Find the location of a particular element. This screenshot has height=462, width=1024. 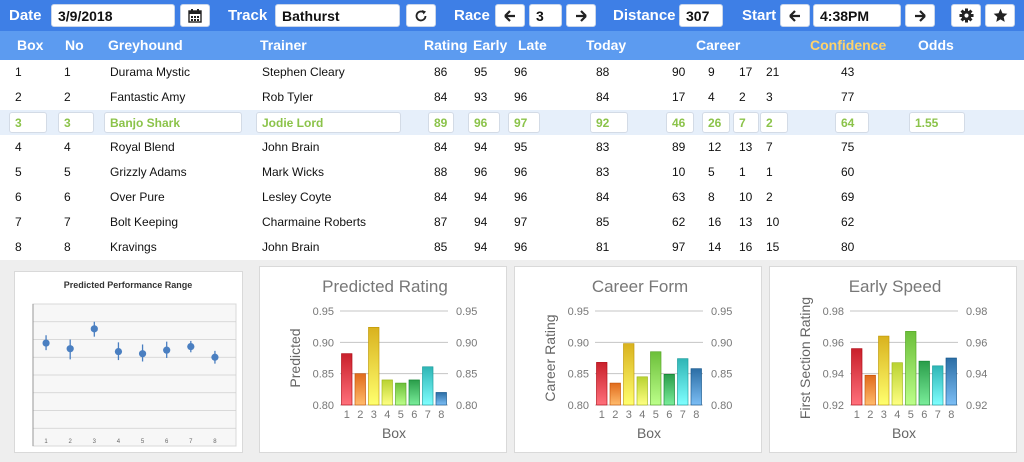

table-row: 6 6 Over Pure Lesley Coyte 84 94 96 84 63 8 10 2 69 is located at coordinates (512, 197).